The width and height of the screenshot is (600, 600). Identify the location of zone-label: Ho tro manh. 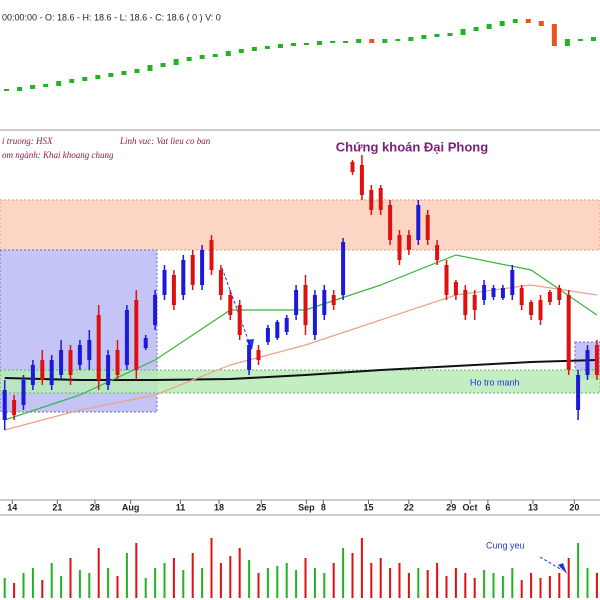
(495, 382).